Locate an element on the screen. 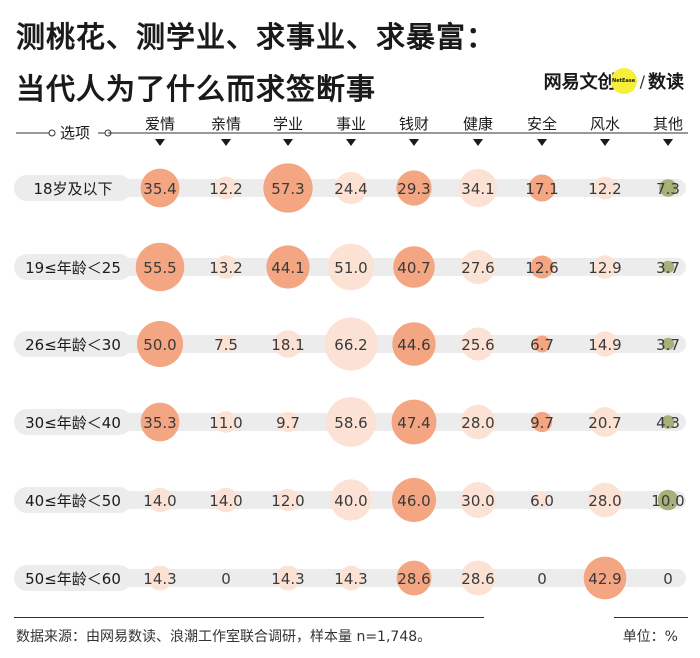 The image size is (700, 658). value-label: 12.6 is located at coordinates (541, 268).